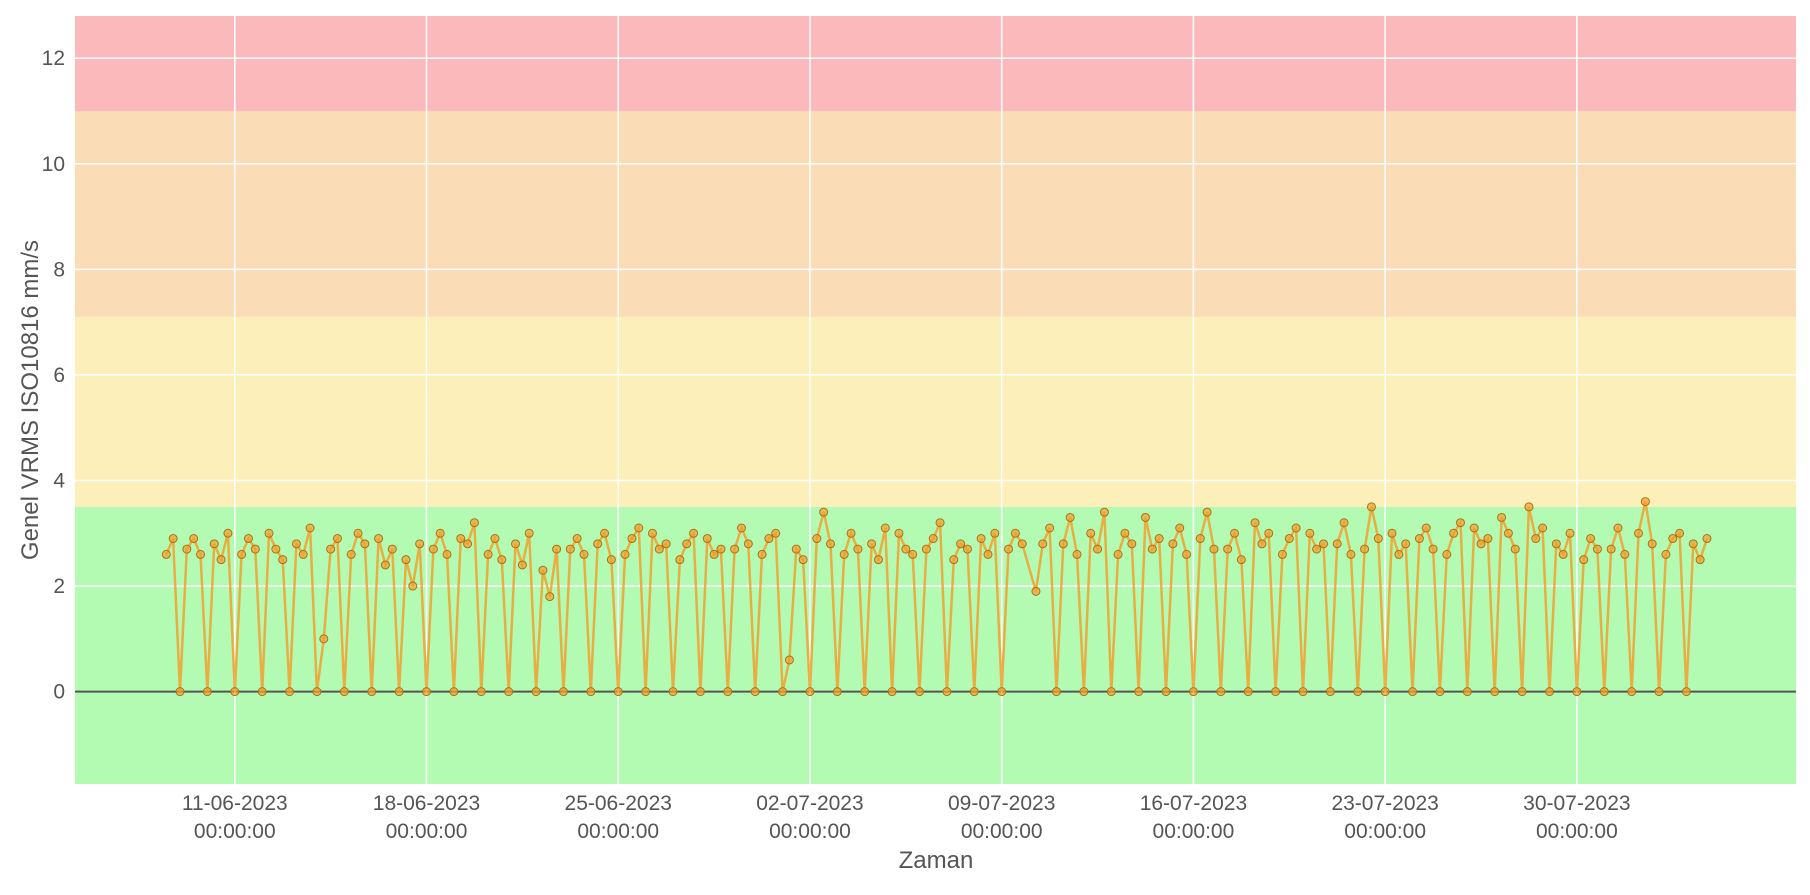 The width and height of the screenshot is (1810, 895). Describe the element at coordinates (59, 375) in the screenshot. I see `y-tick-label: 6` at that location.